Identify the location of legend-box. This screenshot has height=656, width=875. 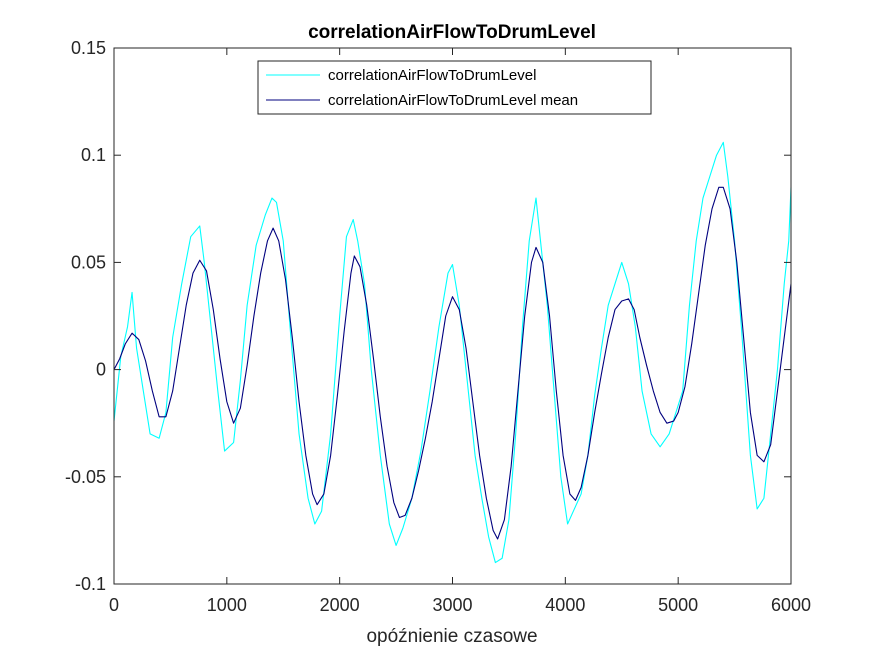
(454, 87).